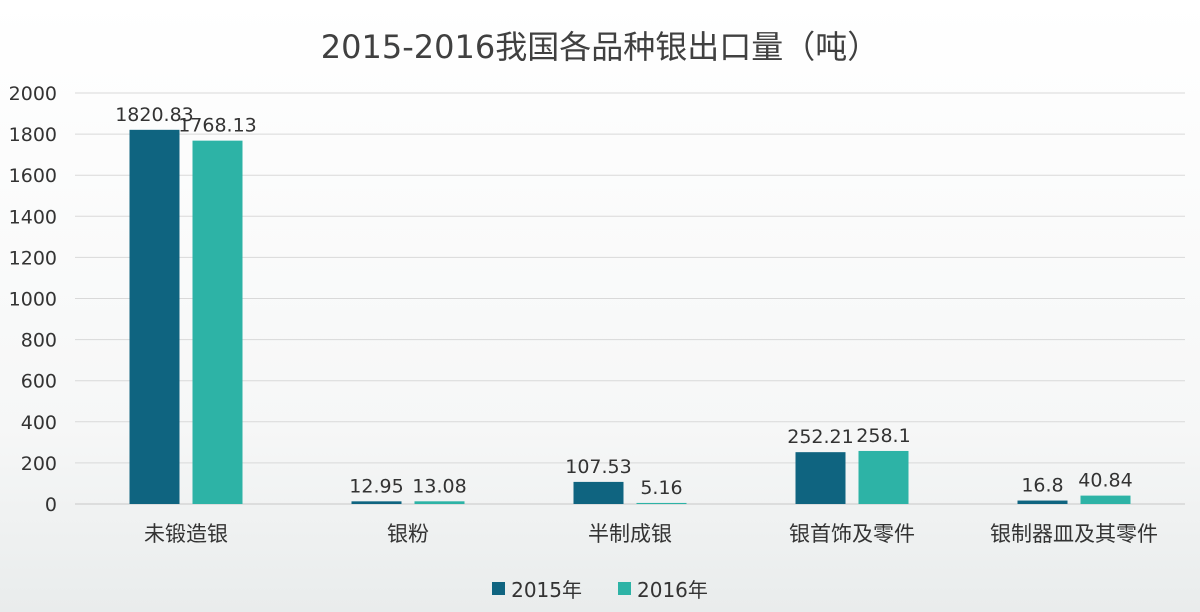  What do you see at coordinates (33, 94) in the screenshot?
I see `y-tick-label: 2000` at bounding box center [33, 94].